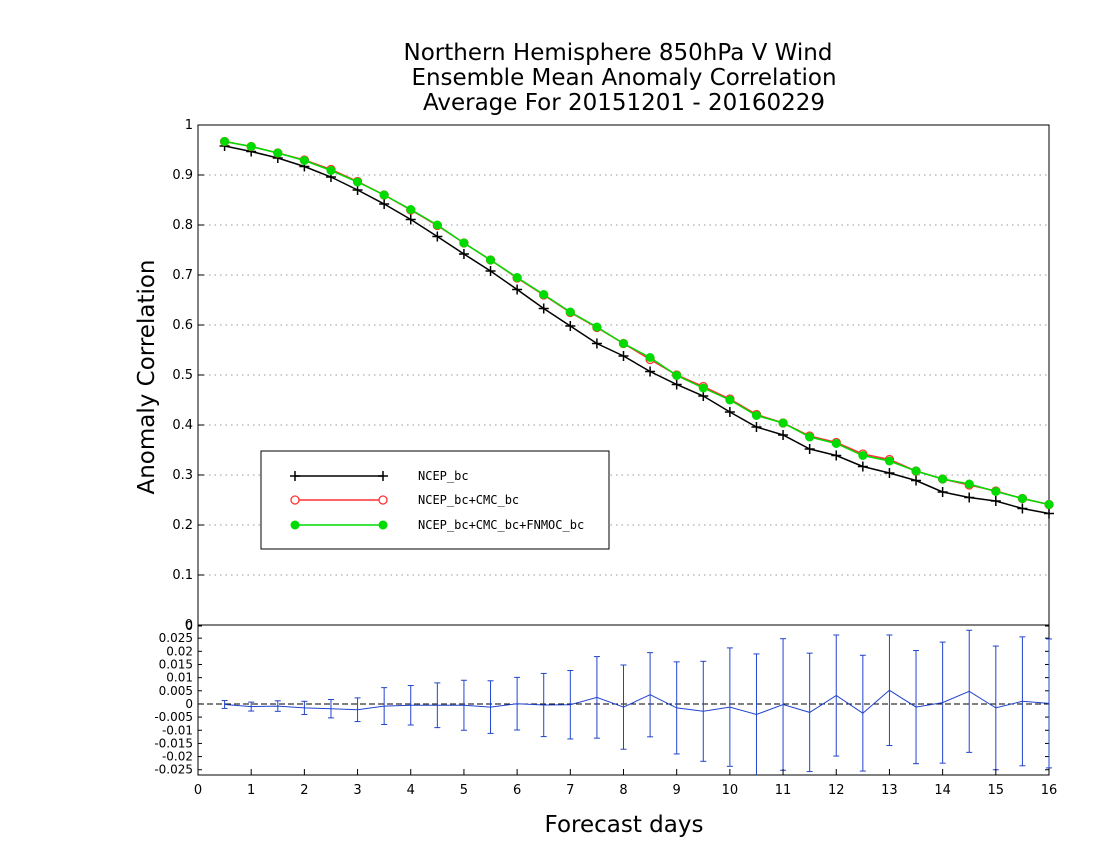 The image size is (1100, 850). I want to click on x-tick-label: 2, so click(304, 790).